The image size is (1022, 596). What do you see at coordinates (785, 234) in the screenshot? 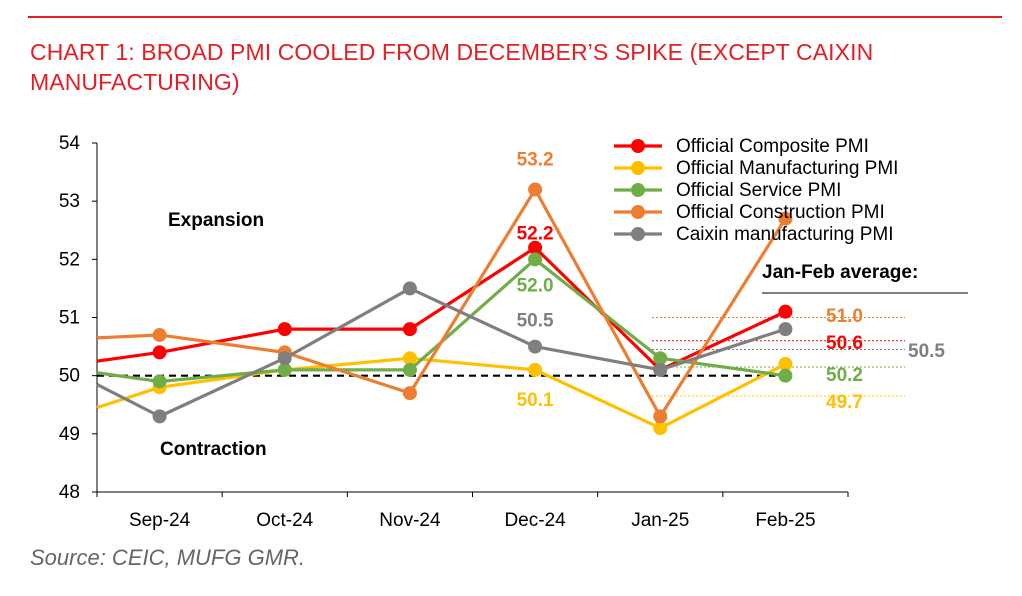
I see `legend-label: Caixin manufacturing PMI` at bounding box center [785, 234].